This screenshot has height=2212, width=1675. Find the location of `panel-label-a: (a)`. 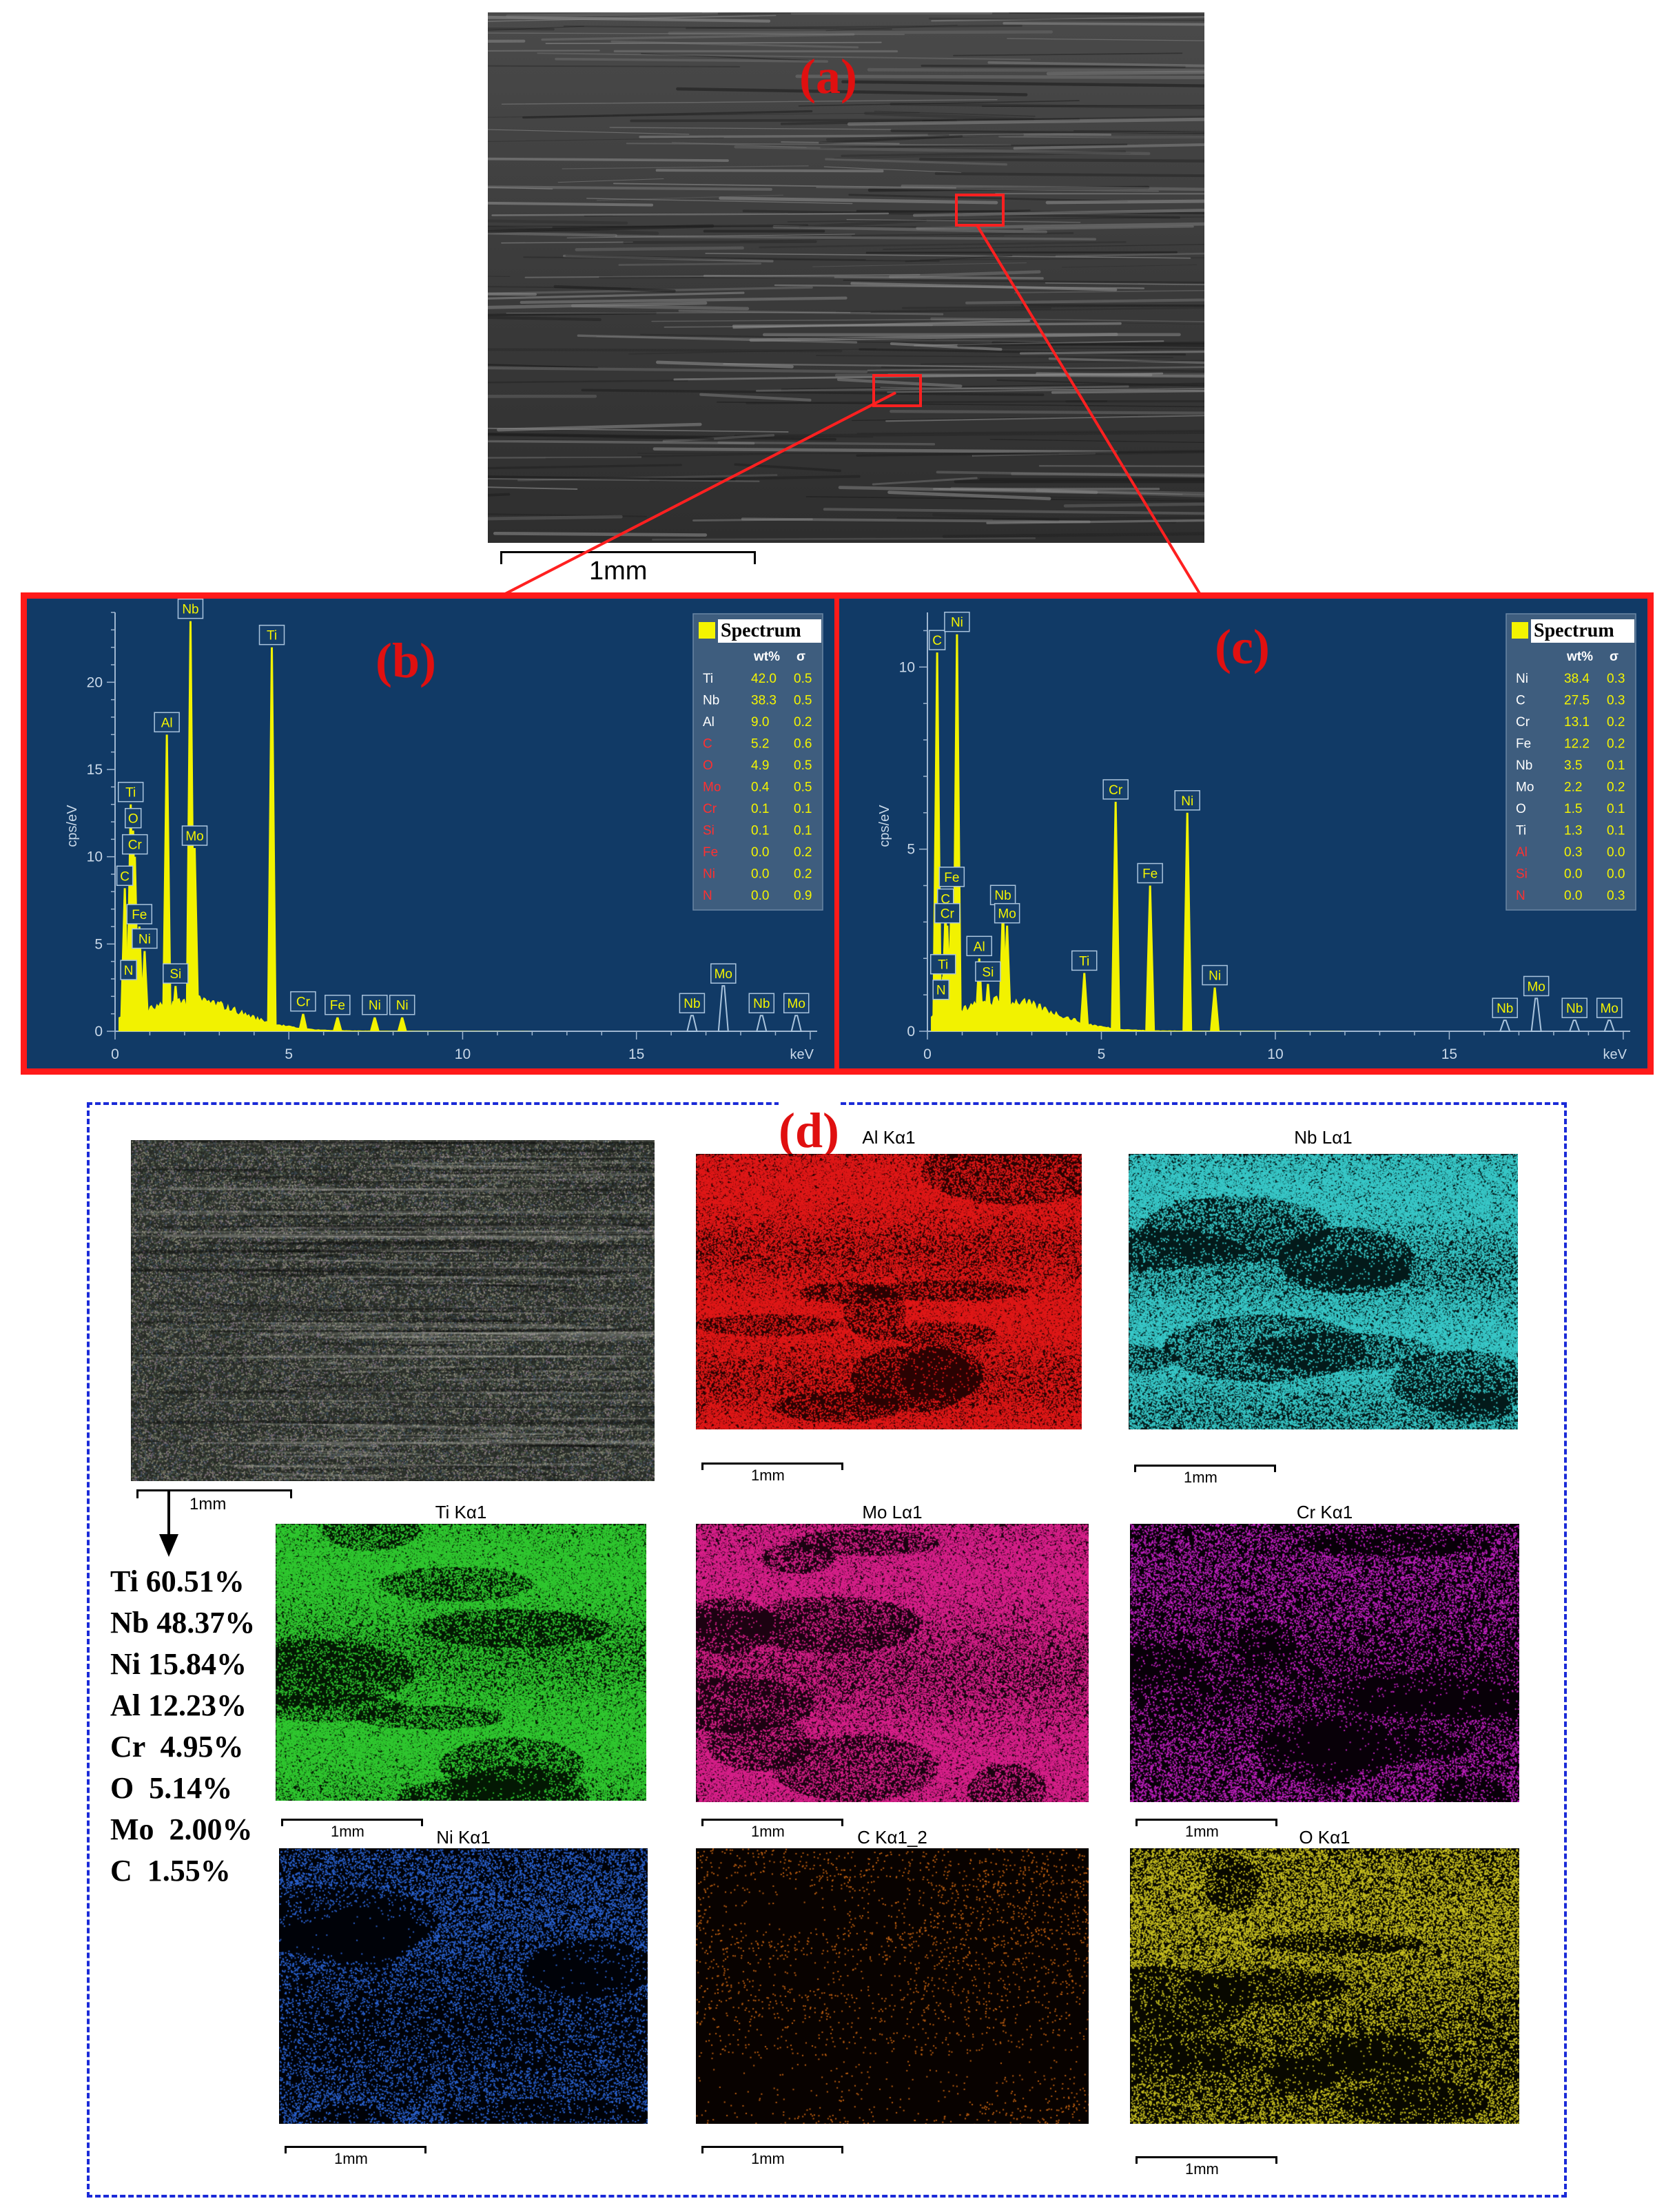

panel-label-a: (a) is located at coordinates (828, 77).